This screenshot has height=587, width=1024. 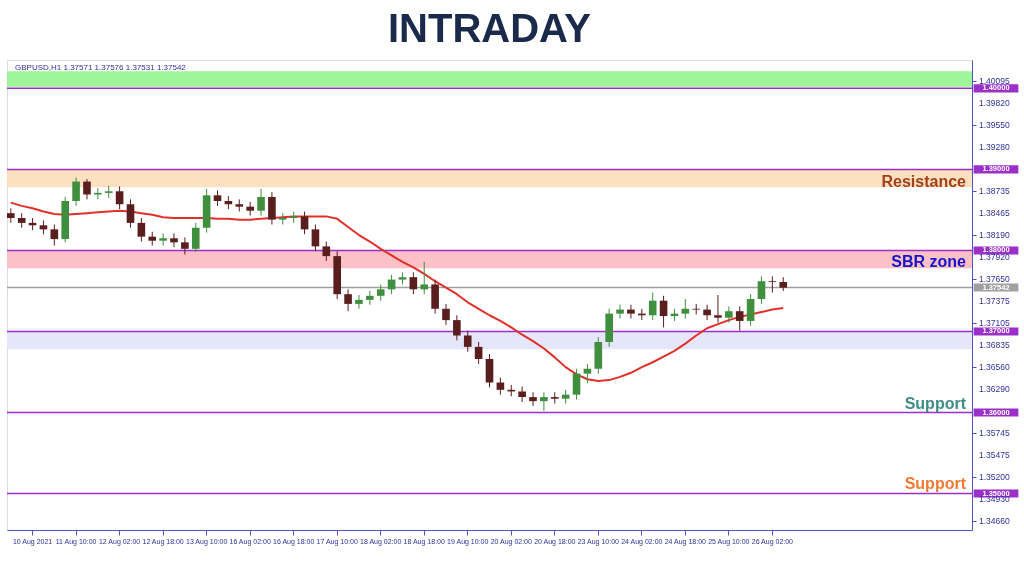 I want to click on y-tick-label: 1.39280, so click(x=994, y=146).